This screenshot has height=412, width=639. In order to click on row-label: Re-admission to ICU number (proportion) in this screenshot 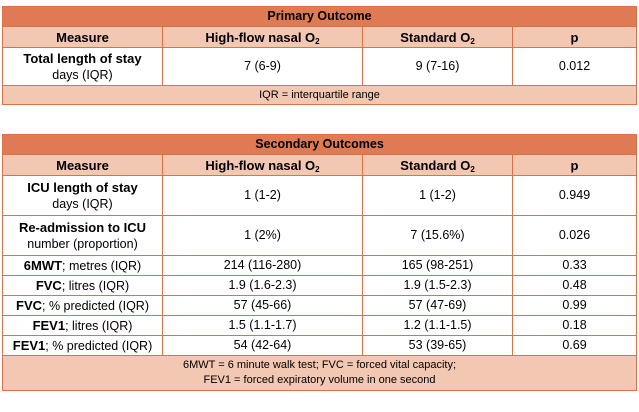, I will do `click(82, 235)`.